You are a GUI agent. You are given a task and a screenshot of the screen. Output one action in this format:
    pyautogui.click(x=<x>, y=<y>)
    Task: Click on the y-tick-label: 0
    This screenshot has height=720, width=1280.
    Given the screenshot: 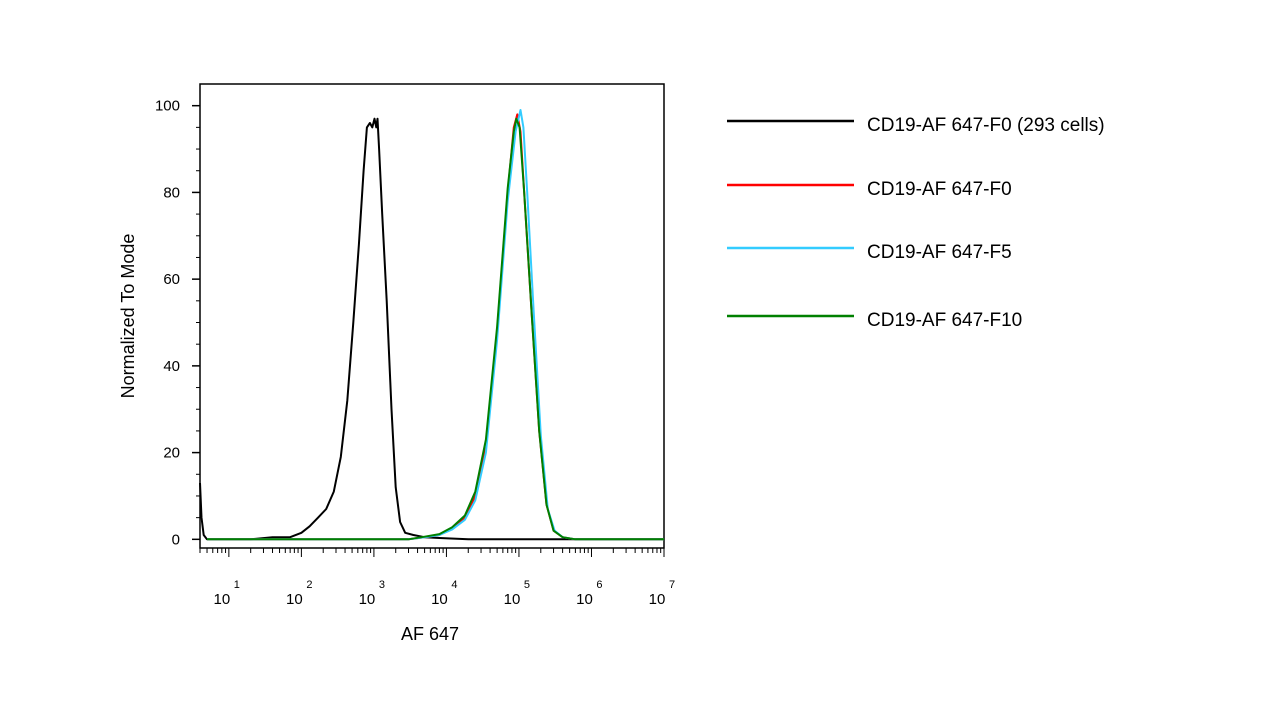 What is the action you would take?
    pyautogui.click(x=176, y=539)
    